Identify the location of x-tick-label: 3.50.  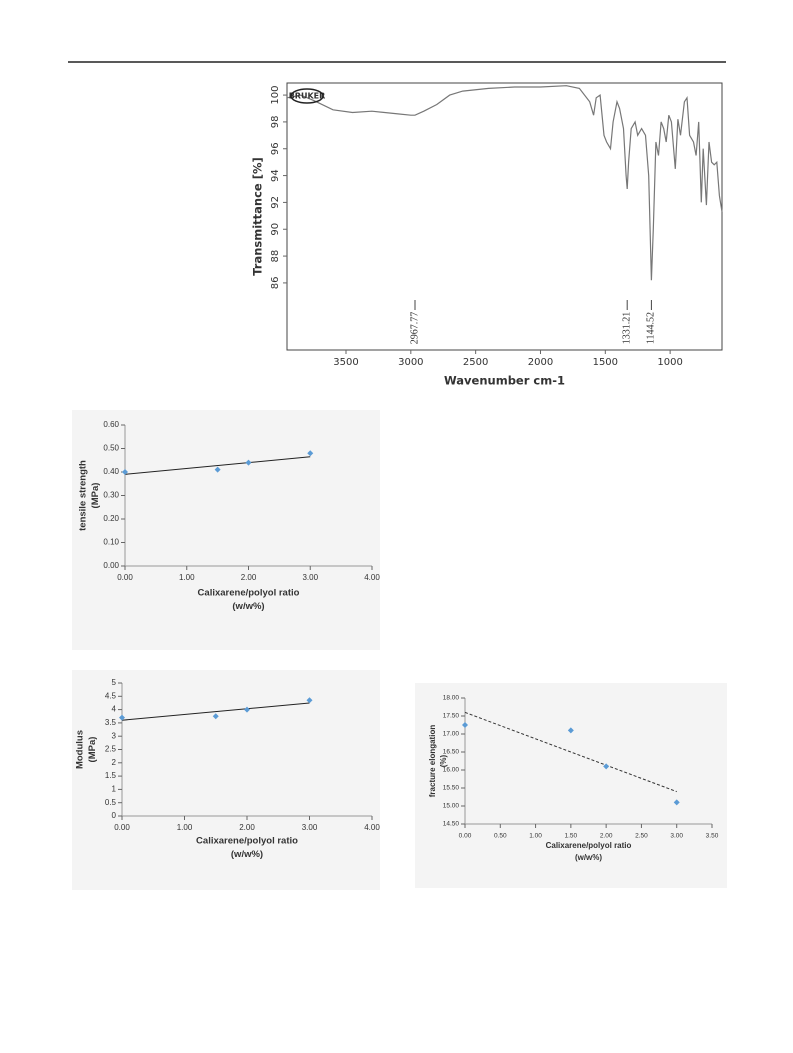
(712, 836).